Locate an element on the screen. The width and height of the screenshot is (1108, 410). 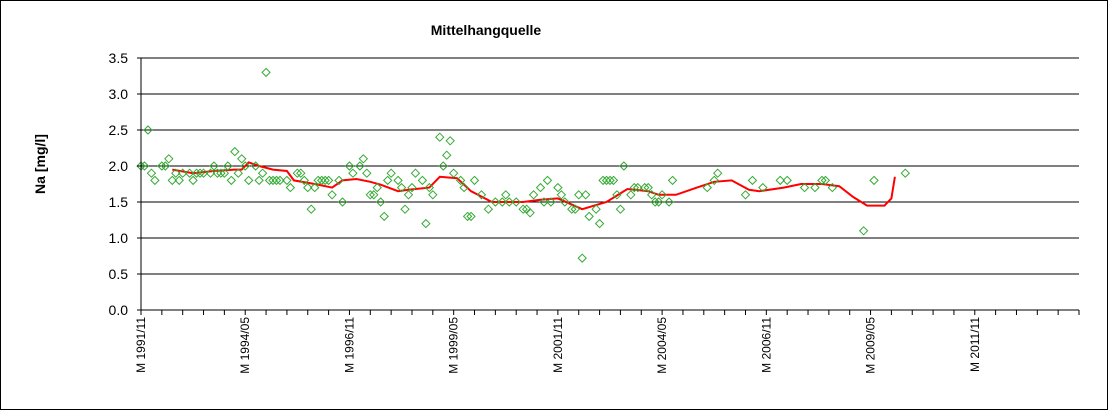
x-tick-label: M 1994/05 is located at coordinates (245, 345).